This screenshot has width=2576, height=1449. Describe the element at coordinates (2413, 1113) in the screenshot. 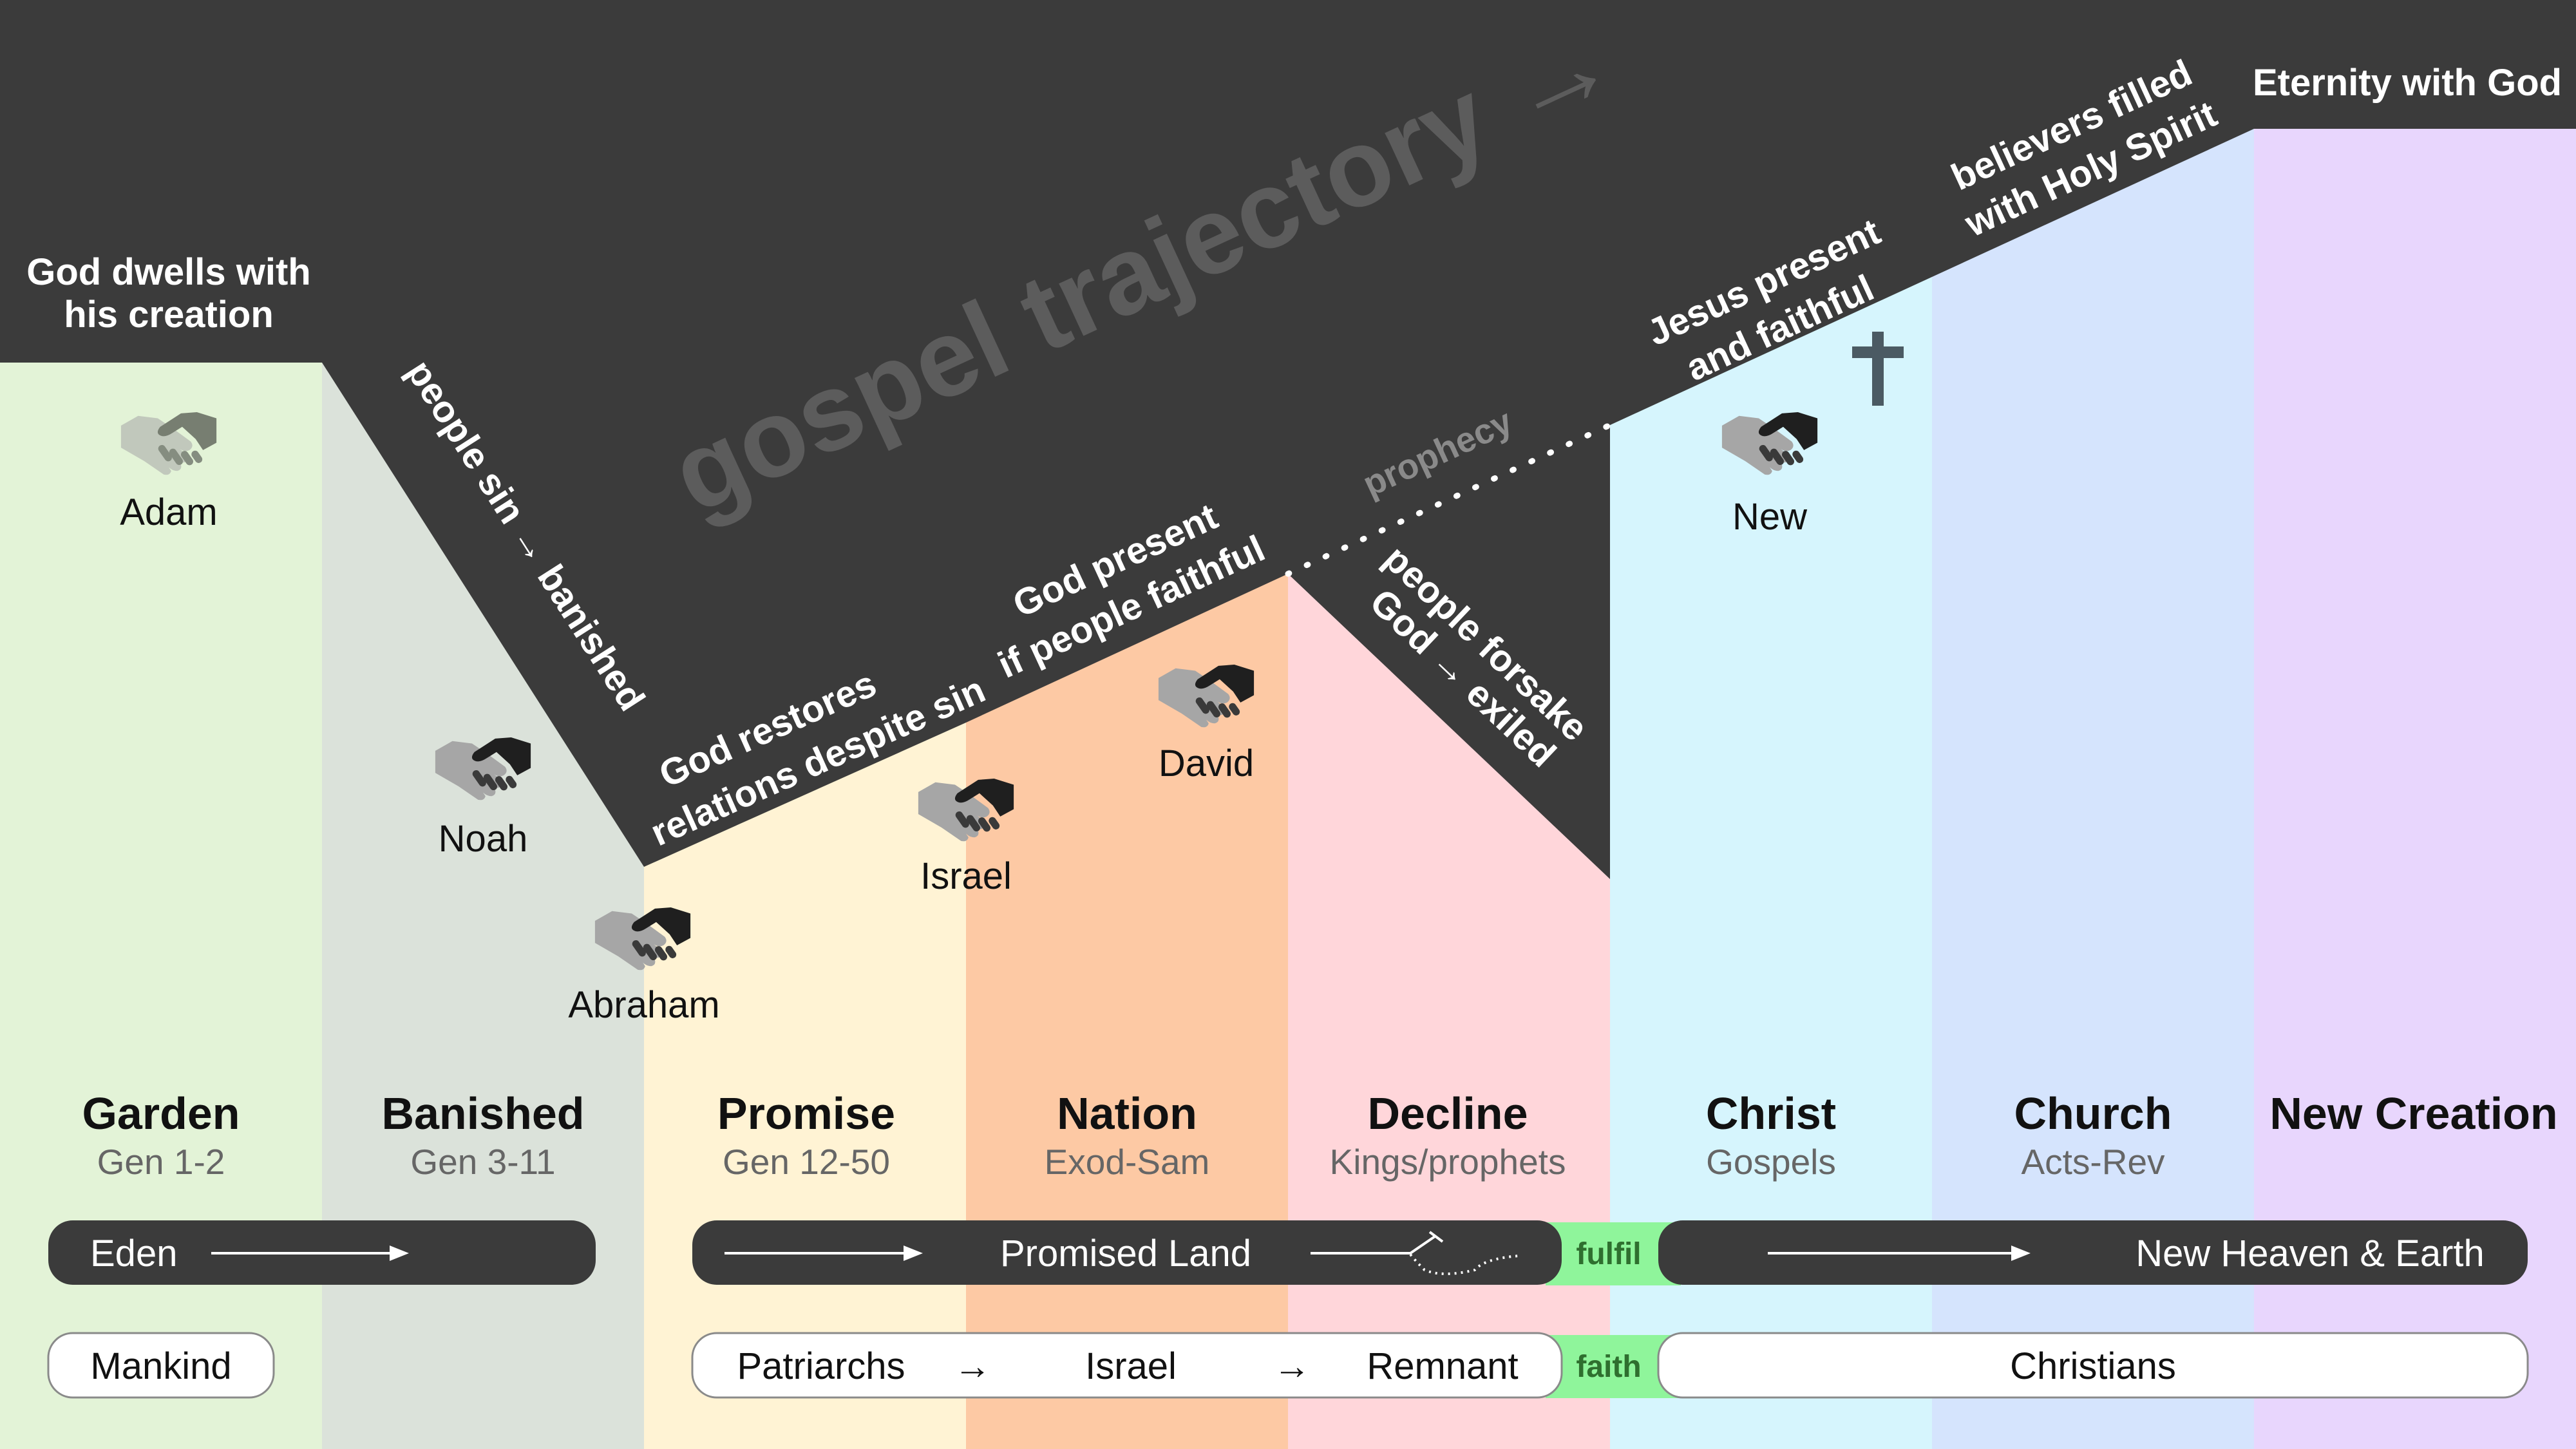

I see `period-name-new-creation: New Creation` at that location.